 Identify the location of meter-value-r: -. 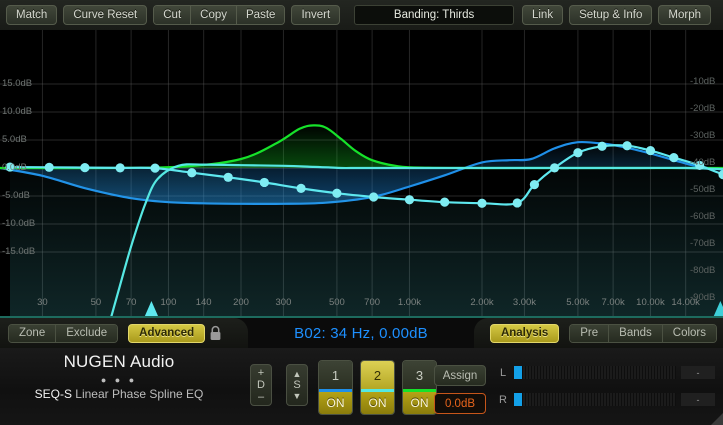
(698, 399).